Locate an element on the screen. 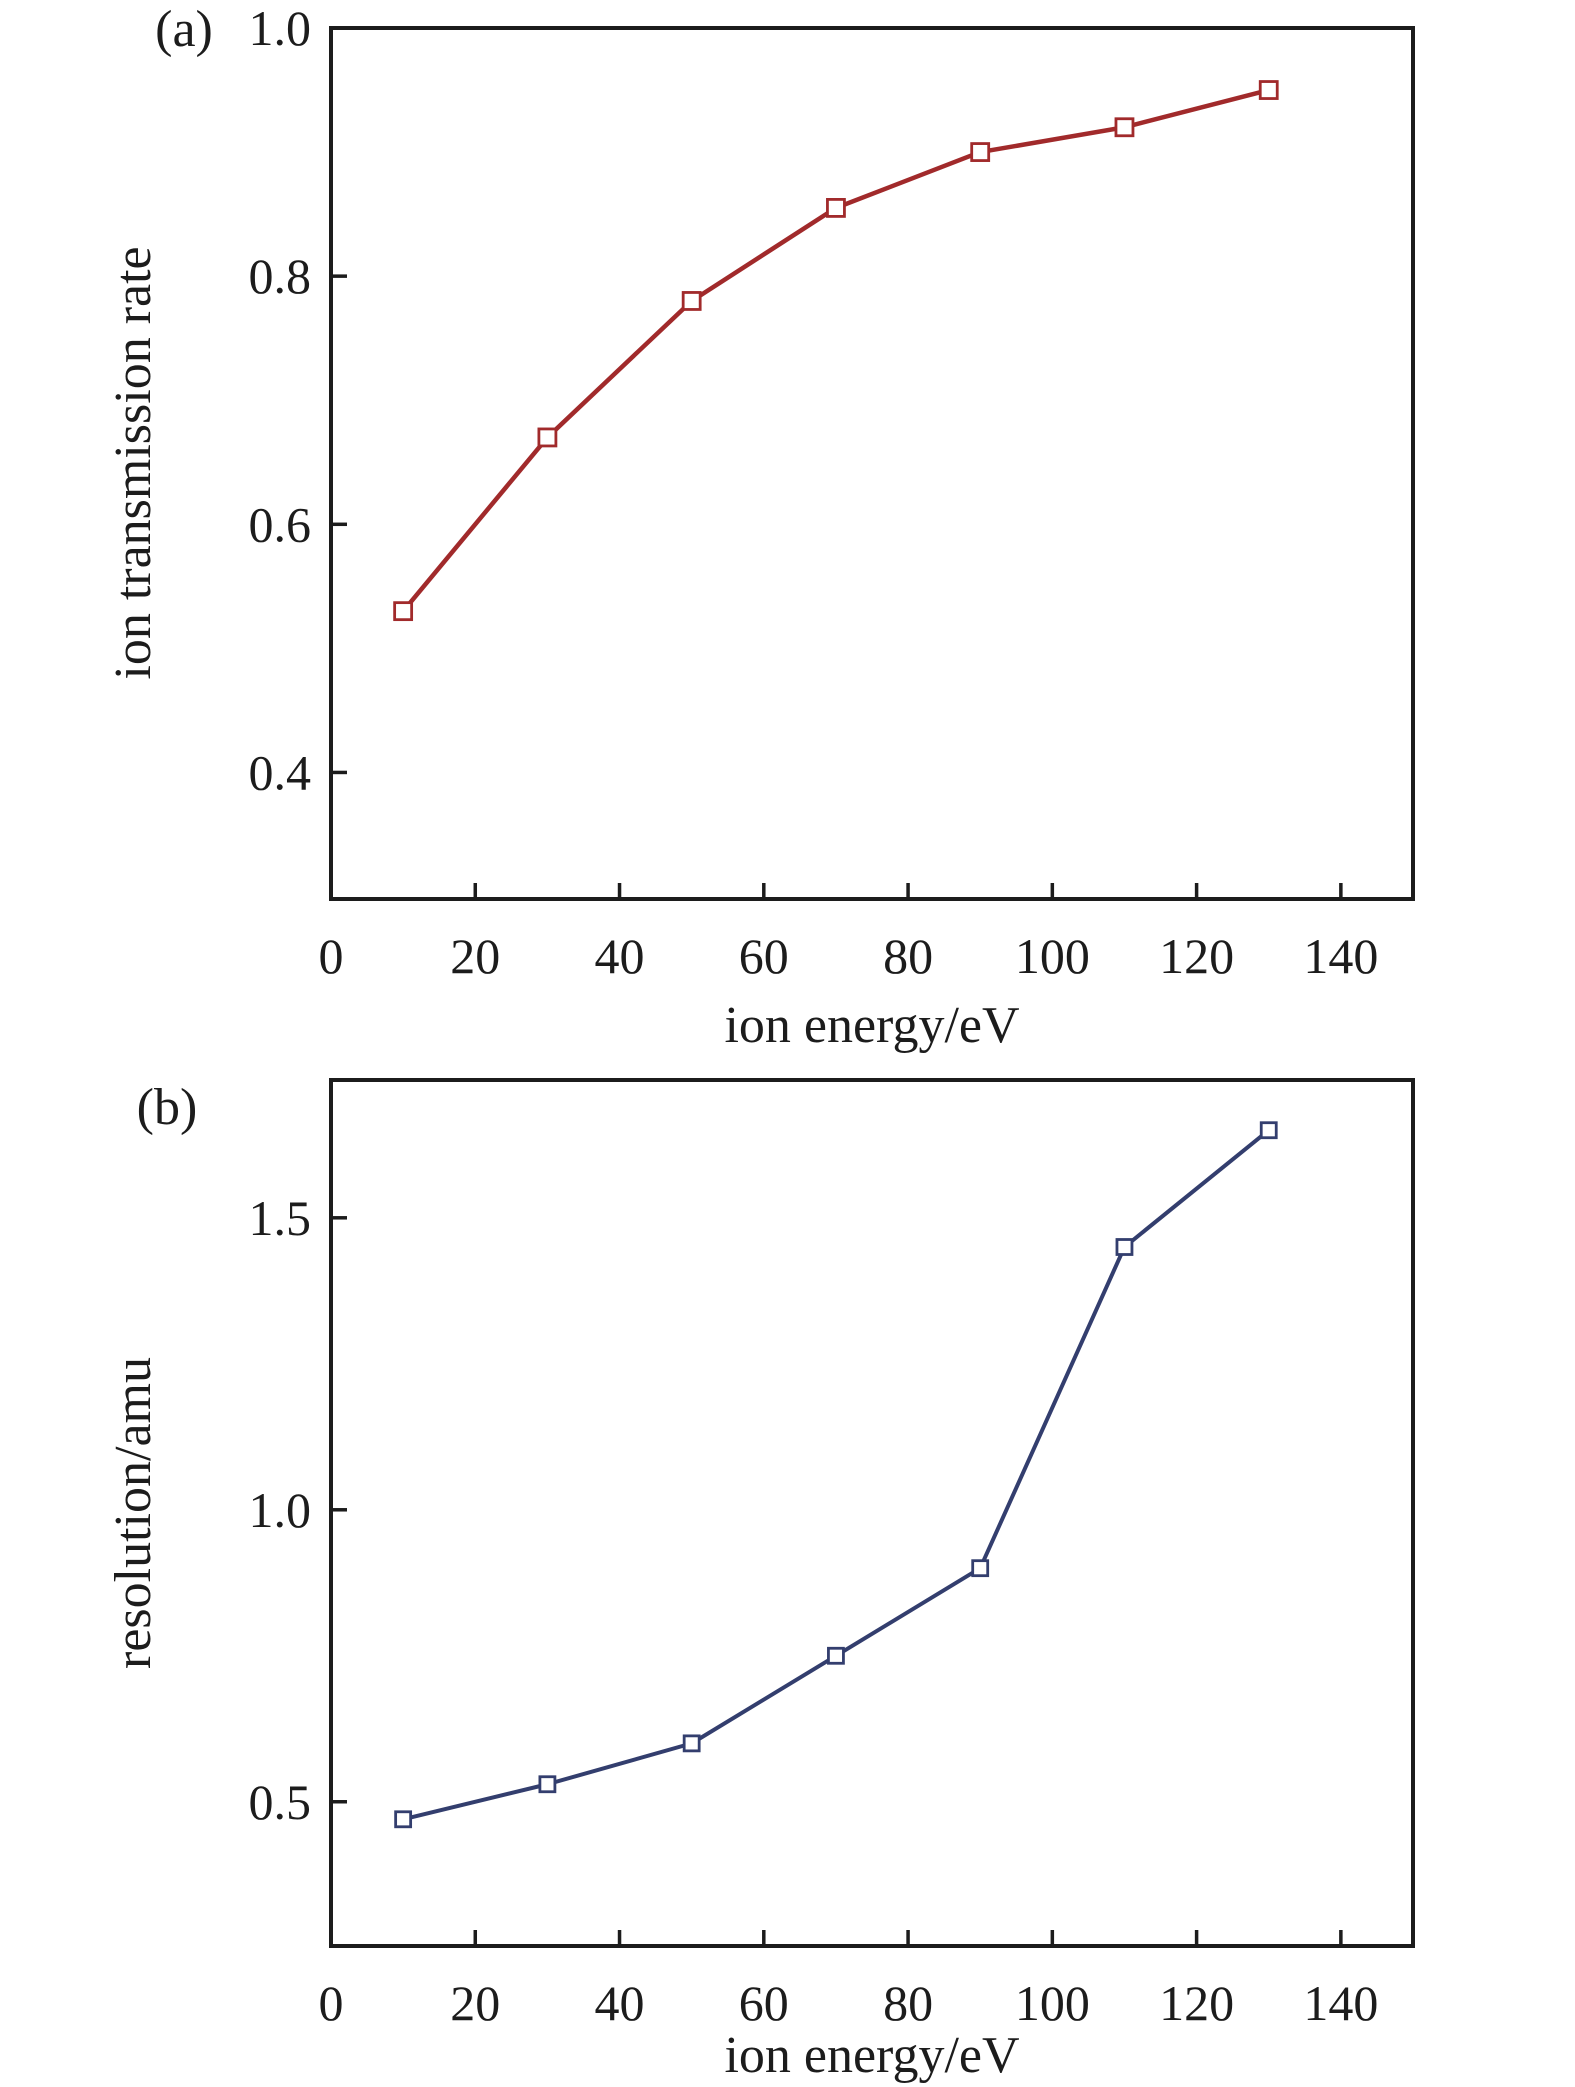  panel-label-b: (b) is located at coordinates (167, 1107).